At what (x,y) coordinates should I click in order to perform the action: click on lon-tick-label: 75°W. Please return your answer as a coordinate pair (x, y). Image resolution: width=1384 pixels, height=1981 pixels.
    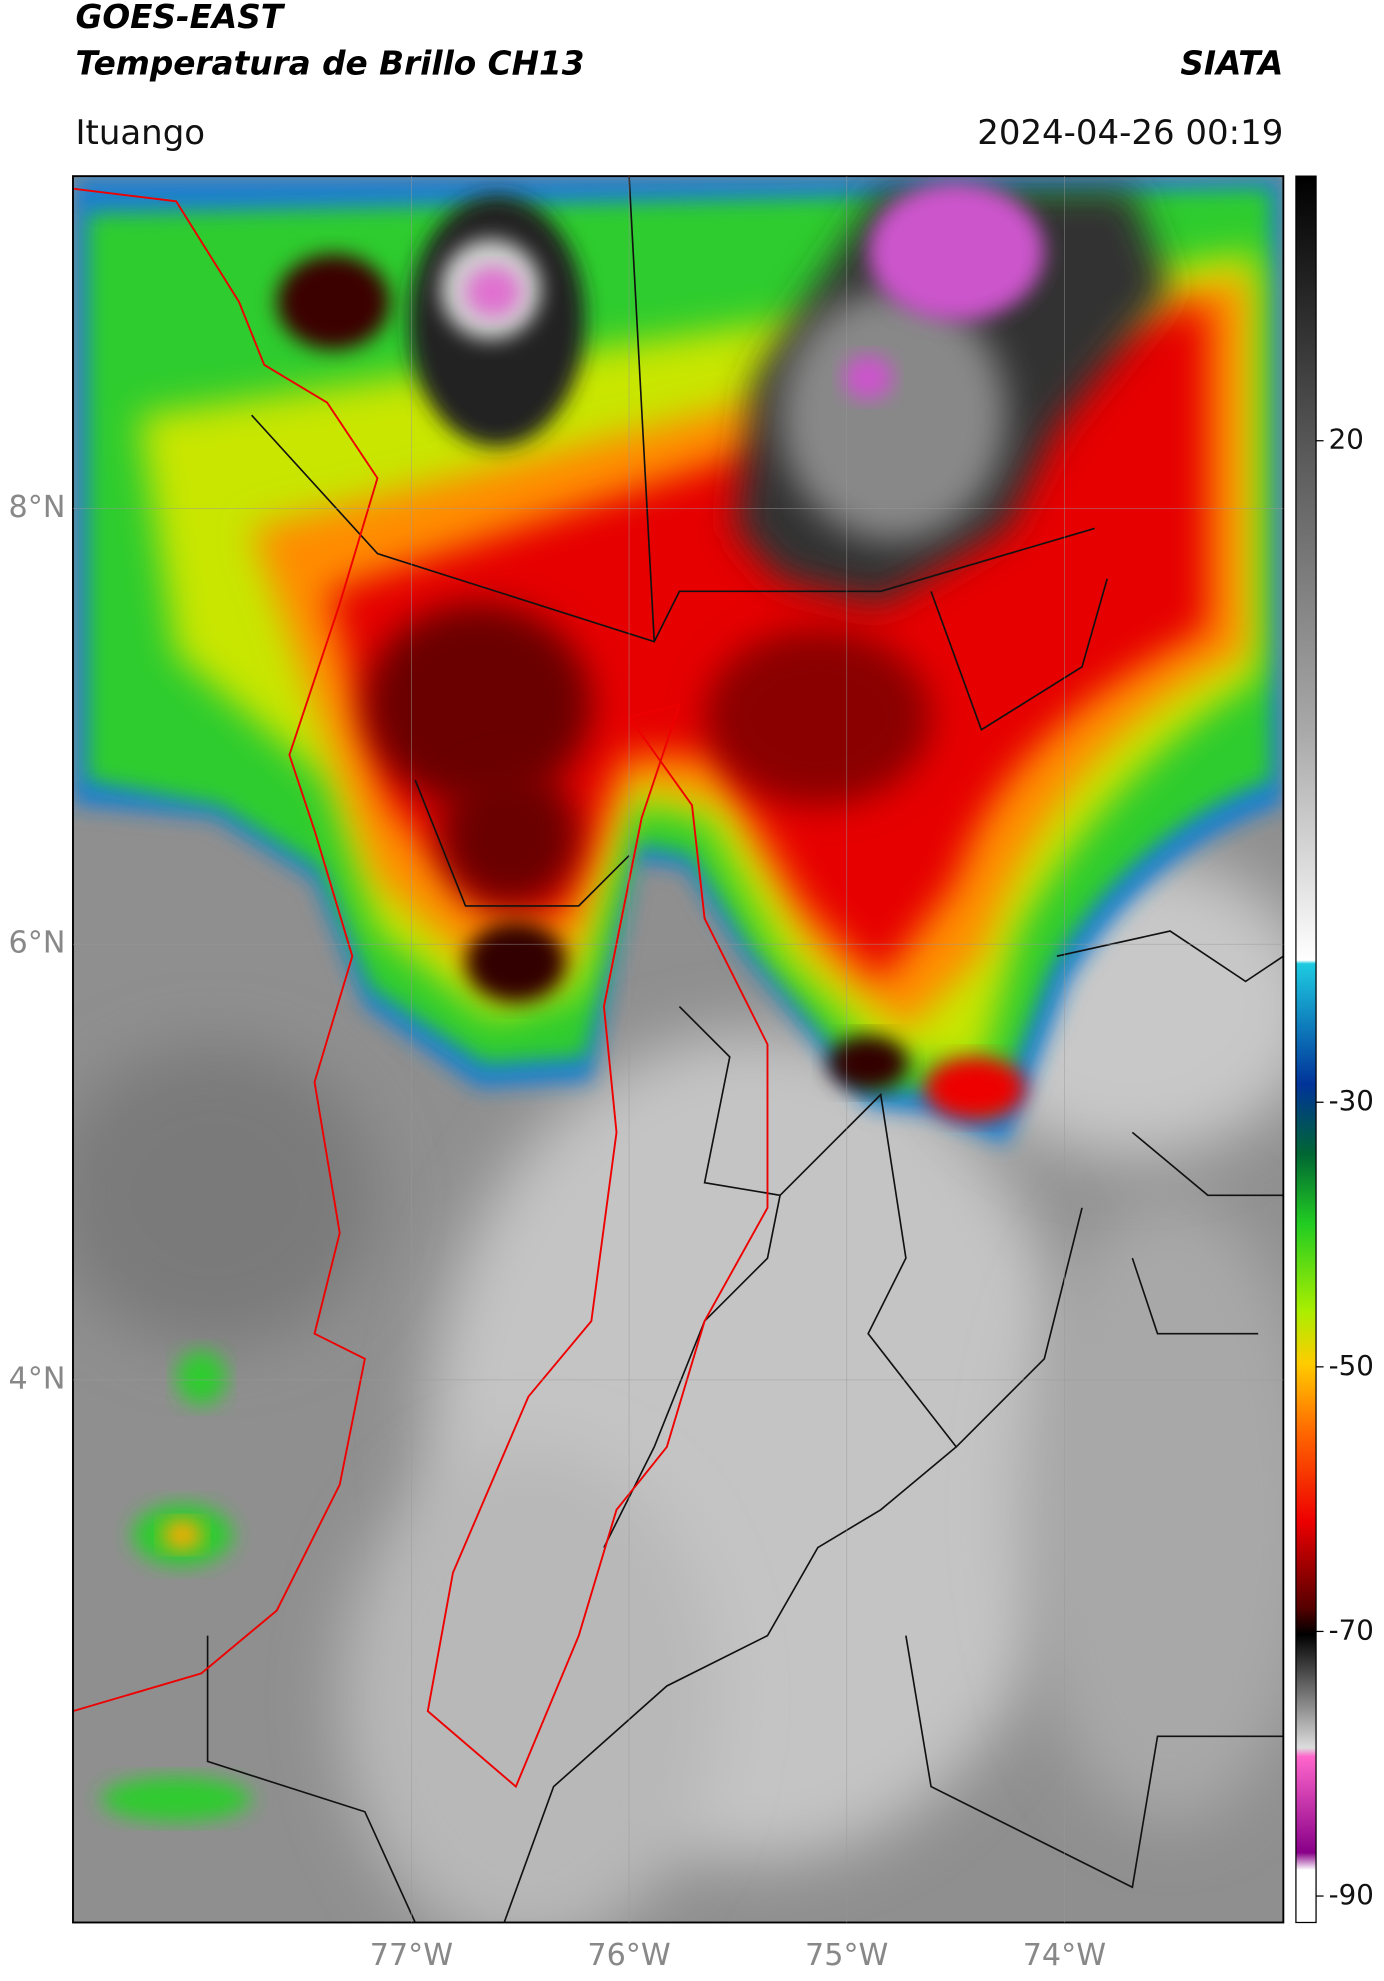
    Looking at the image, I should click on (846, 1955).